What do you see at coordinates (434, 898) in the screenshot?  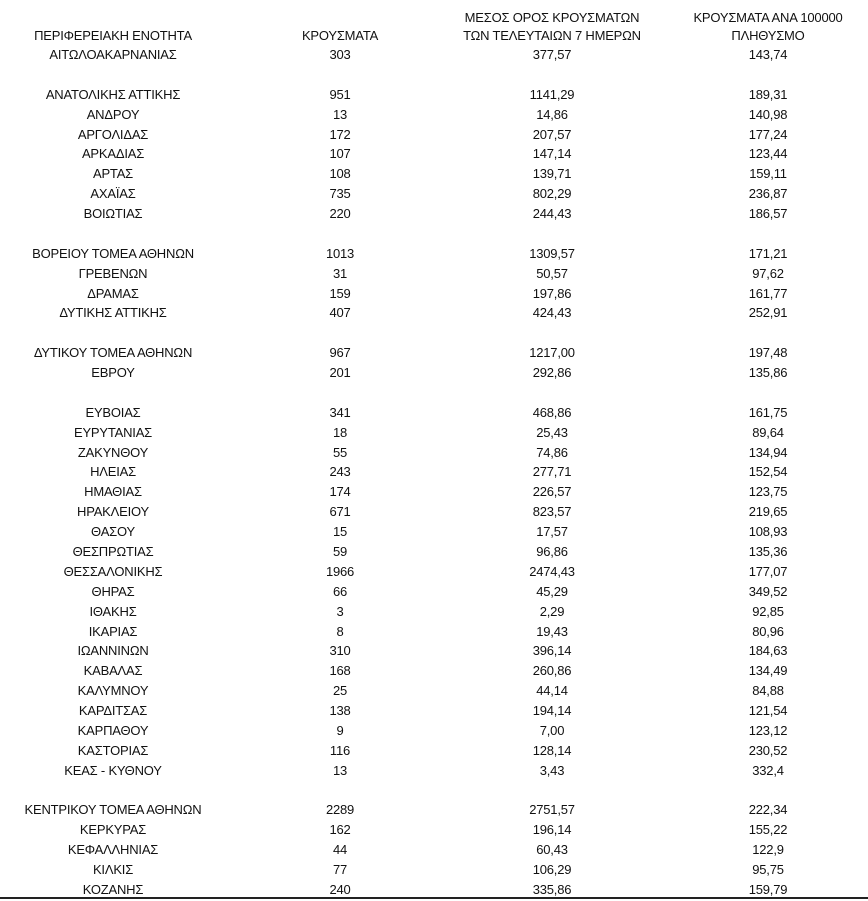 I see `bottom-rule` at bounding box center [434, 898].